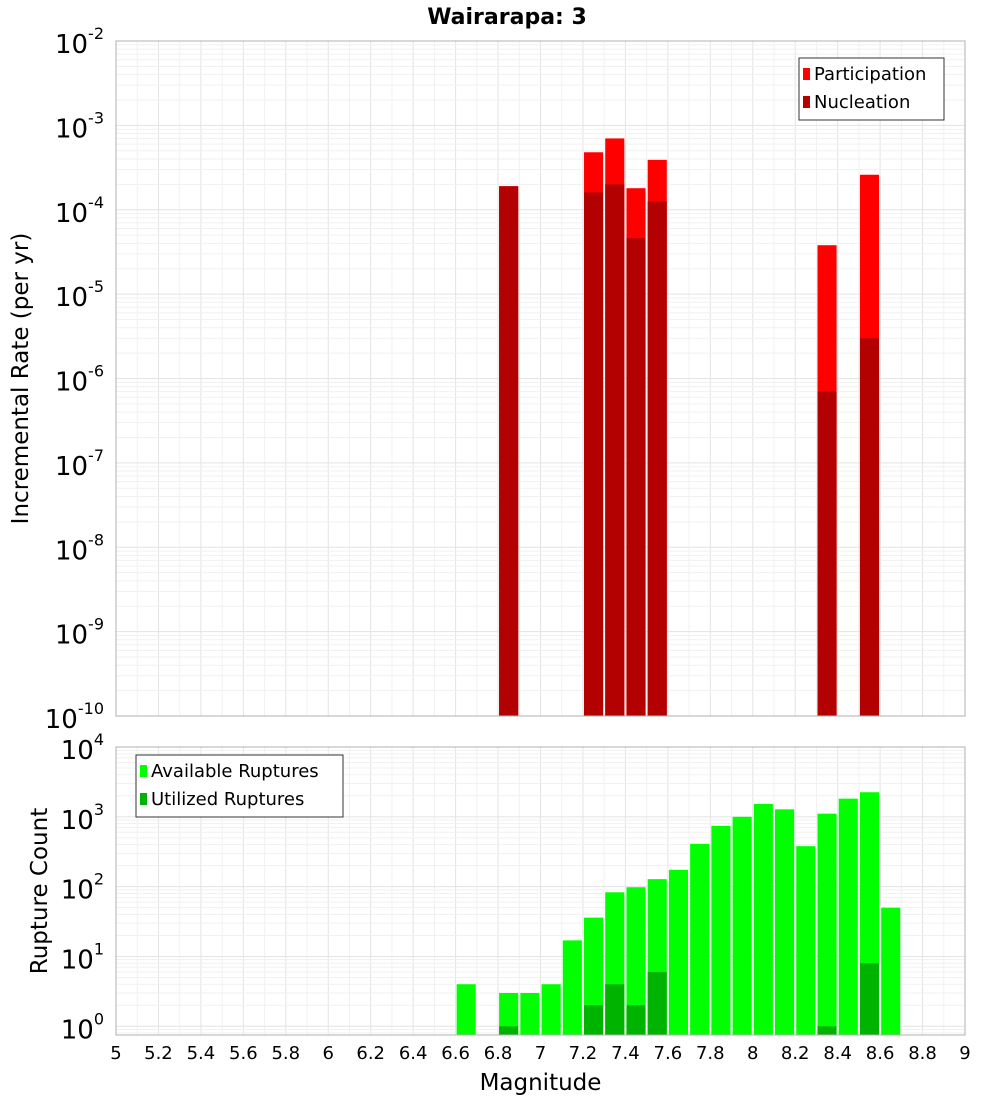 Image resolution: width=1000 pixels, height=1100 pixels. I want to click on x-tick-label: 8, so click(752, 1053).